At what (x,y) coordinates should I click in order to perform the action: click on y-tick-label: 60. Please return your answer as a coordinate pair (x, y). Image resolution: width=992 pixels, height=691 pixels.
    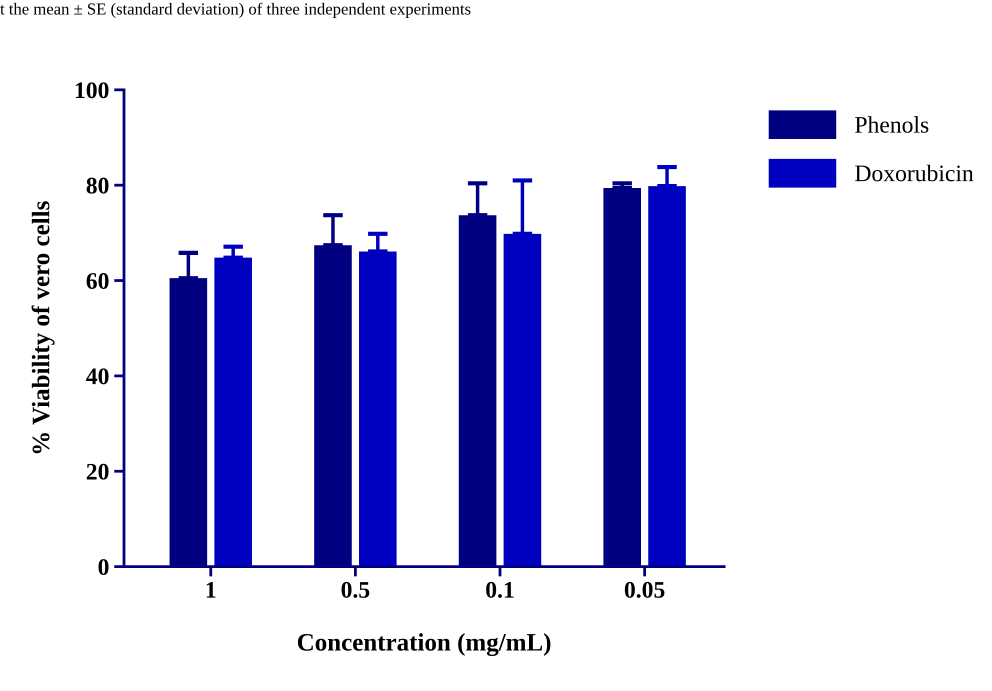
    Looking at the image, I should click on (97, 281).